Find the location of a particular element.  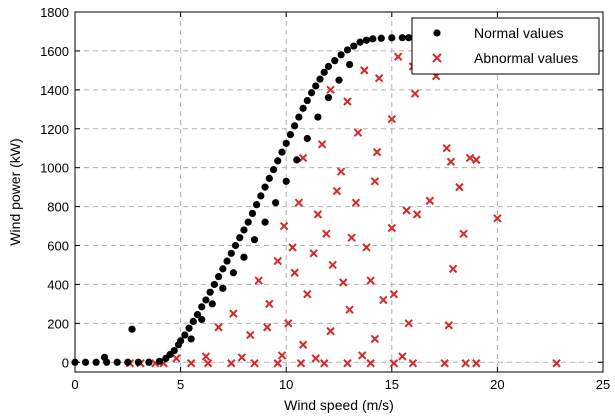

y-axis-label: Wind power (kW) is located at coordinates (15, 191).